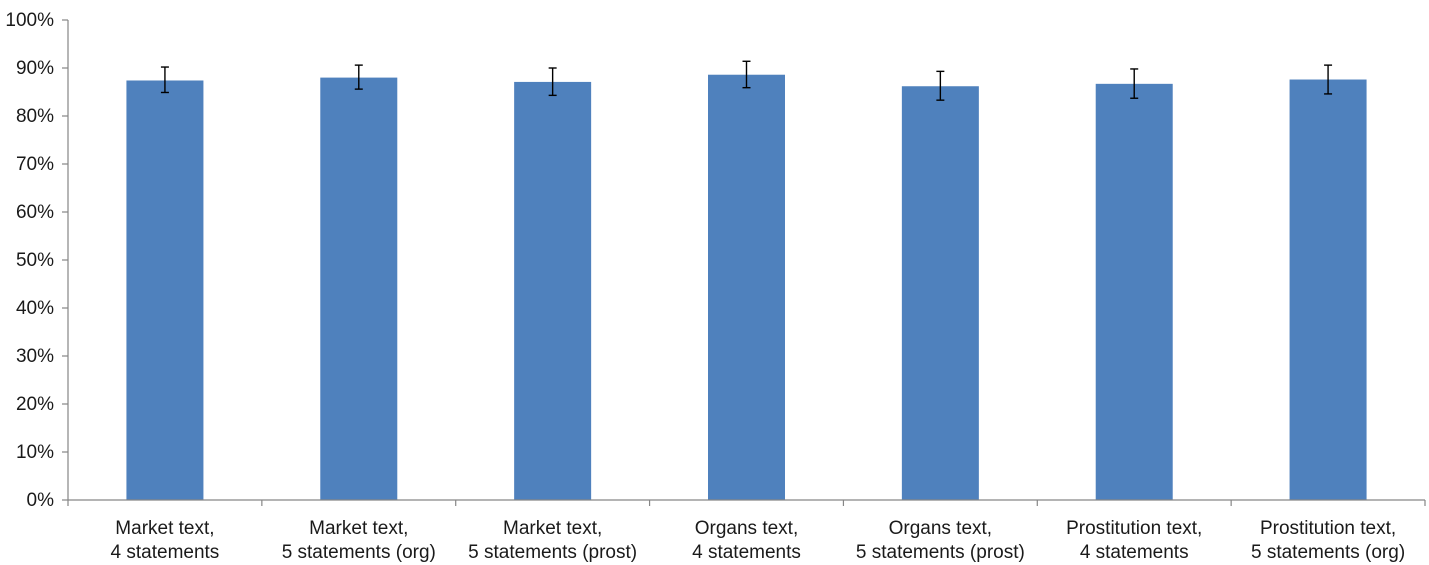  Describe the element at coordinates (35, 356) in the screenshot. I see `y-tick-label: 30%` at that location.